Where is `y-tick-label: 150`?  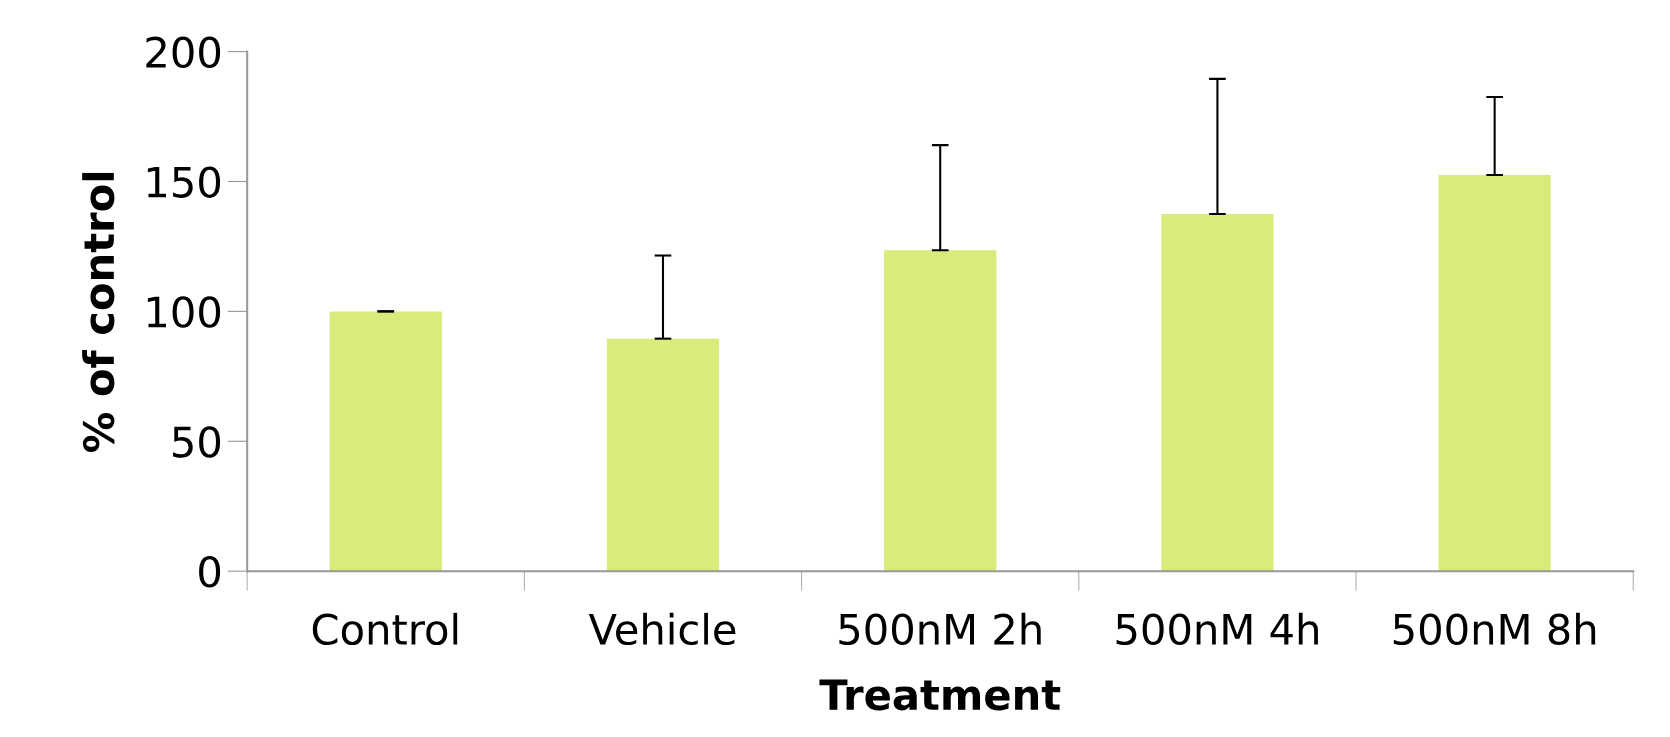 y-tick-label: 150 is located at coordinates (184, 182).